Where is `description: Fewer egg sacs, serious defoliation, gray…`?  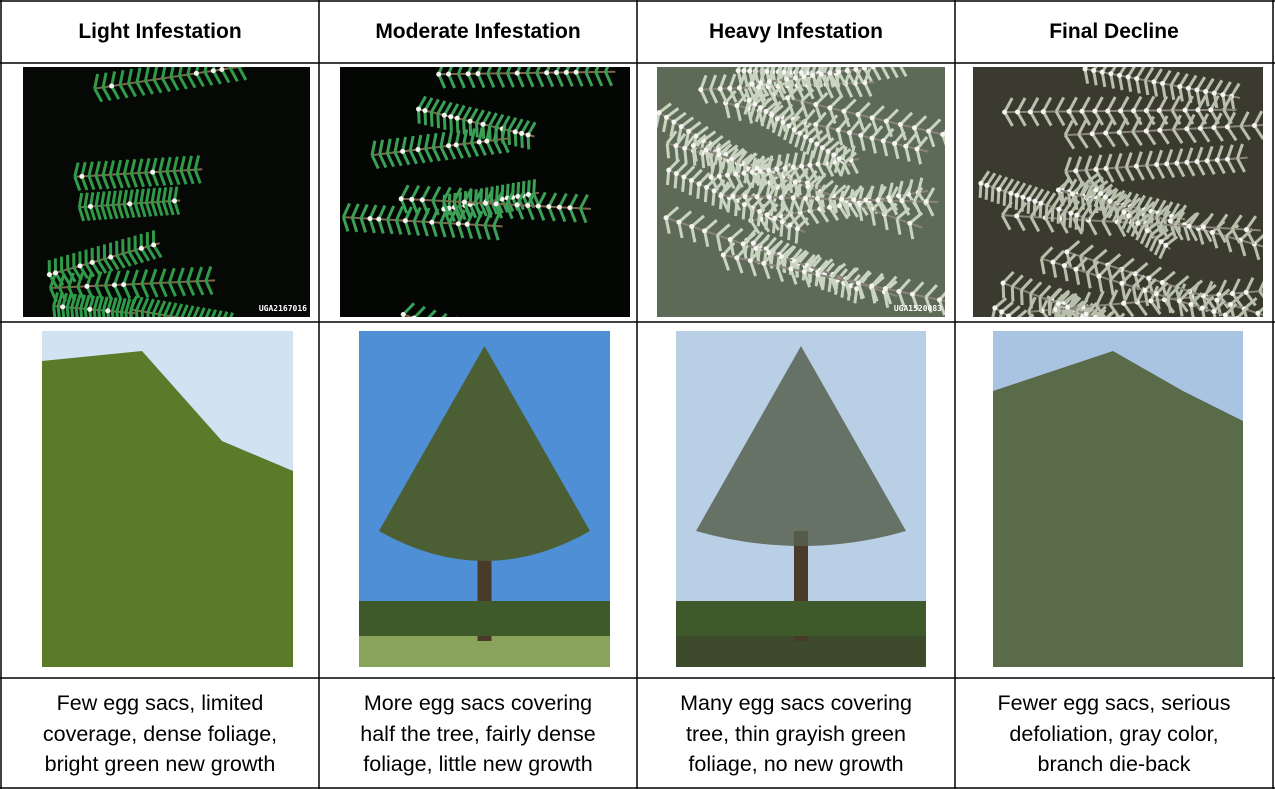
description: Fewer egg sacs, serious defoliation, gray… is located at coordinates (1114, 734).